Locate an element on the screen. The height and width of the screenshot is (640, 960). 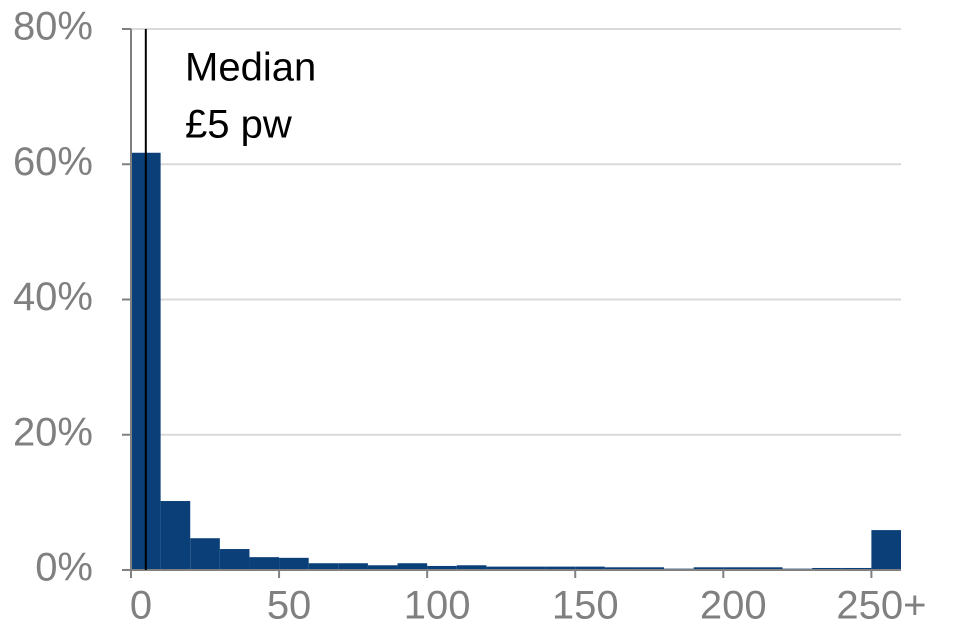
x-tick-label: 250+ is located at coordinates (881, 606).